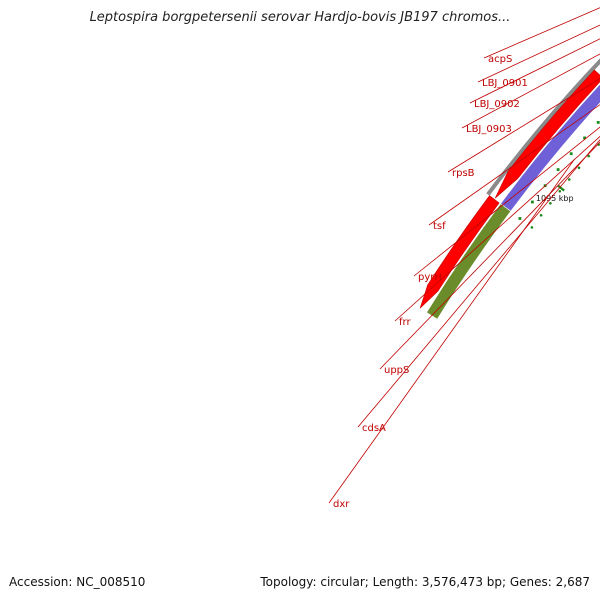 This screenshot has width=600, height=600. I want to click on gene-label: LBJ_0903, so click(489, 129).